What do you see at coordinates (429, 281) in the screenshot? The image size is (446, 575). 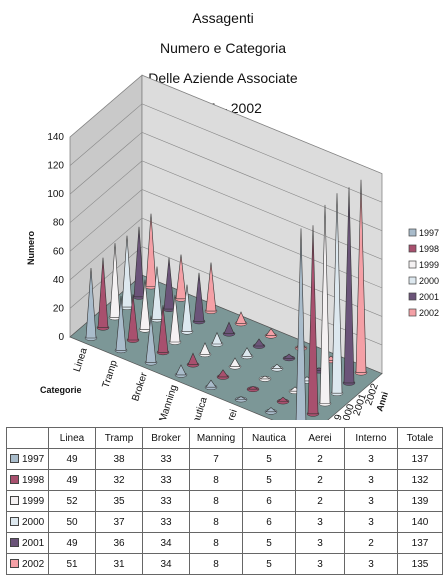 I see `legend-label: 2000` at bounding box center [429, 281].